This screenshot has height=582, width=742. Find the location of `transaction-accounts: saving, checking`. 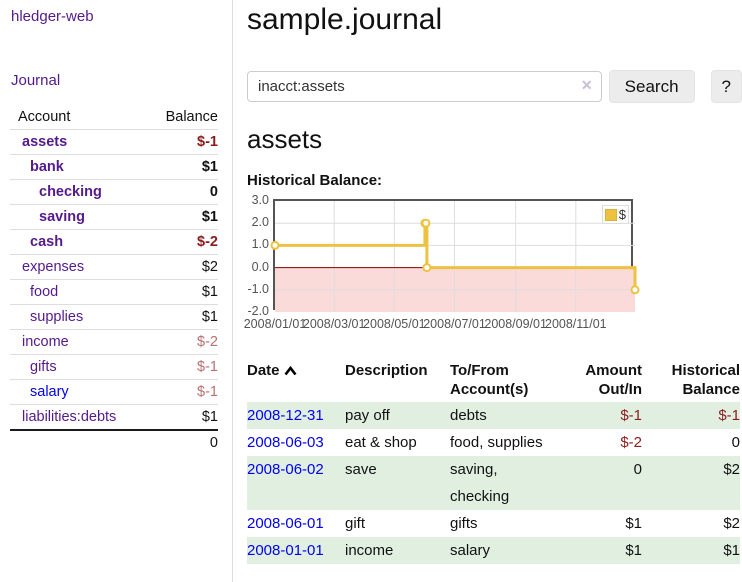

transaction-accounts: saving, checking is located at coordinates (480, 483).